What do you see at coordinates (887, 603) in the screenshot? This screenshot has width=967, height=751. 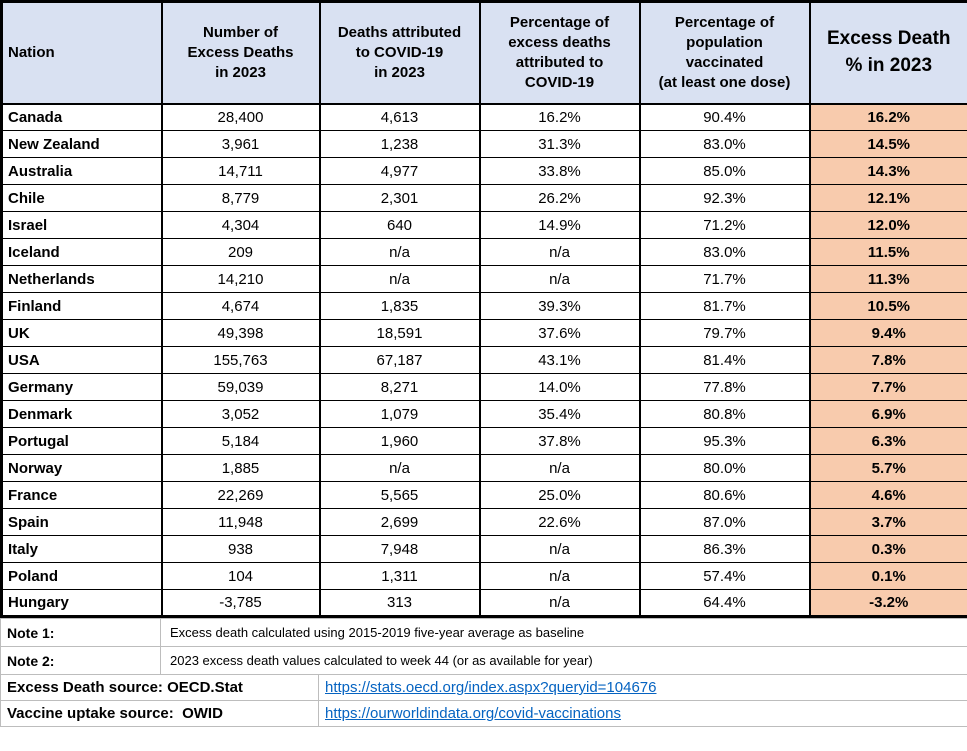 I see `excess-death-pct-cell: -3.2%` at bounding box center [887, 603].